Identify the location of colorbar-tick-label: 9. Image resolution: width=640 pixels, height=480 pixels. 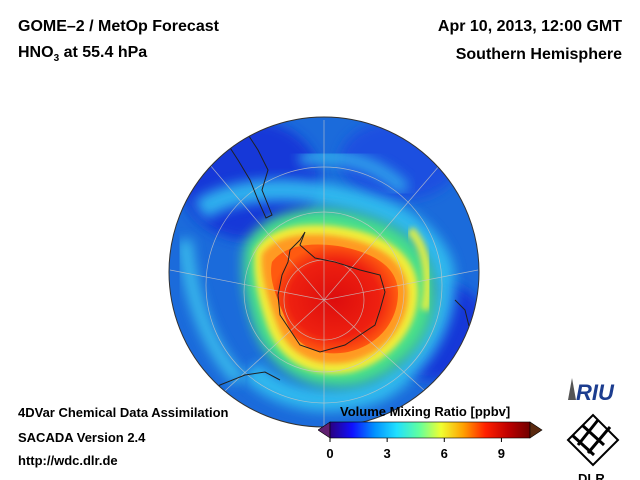
(501, 453).